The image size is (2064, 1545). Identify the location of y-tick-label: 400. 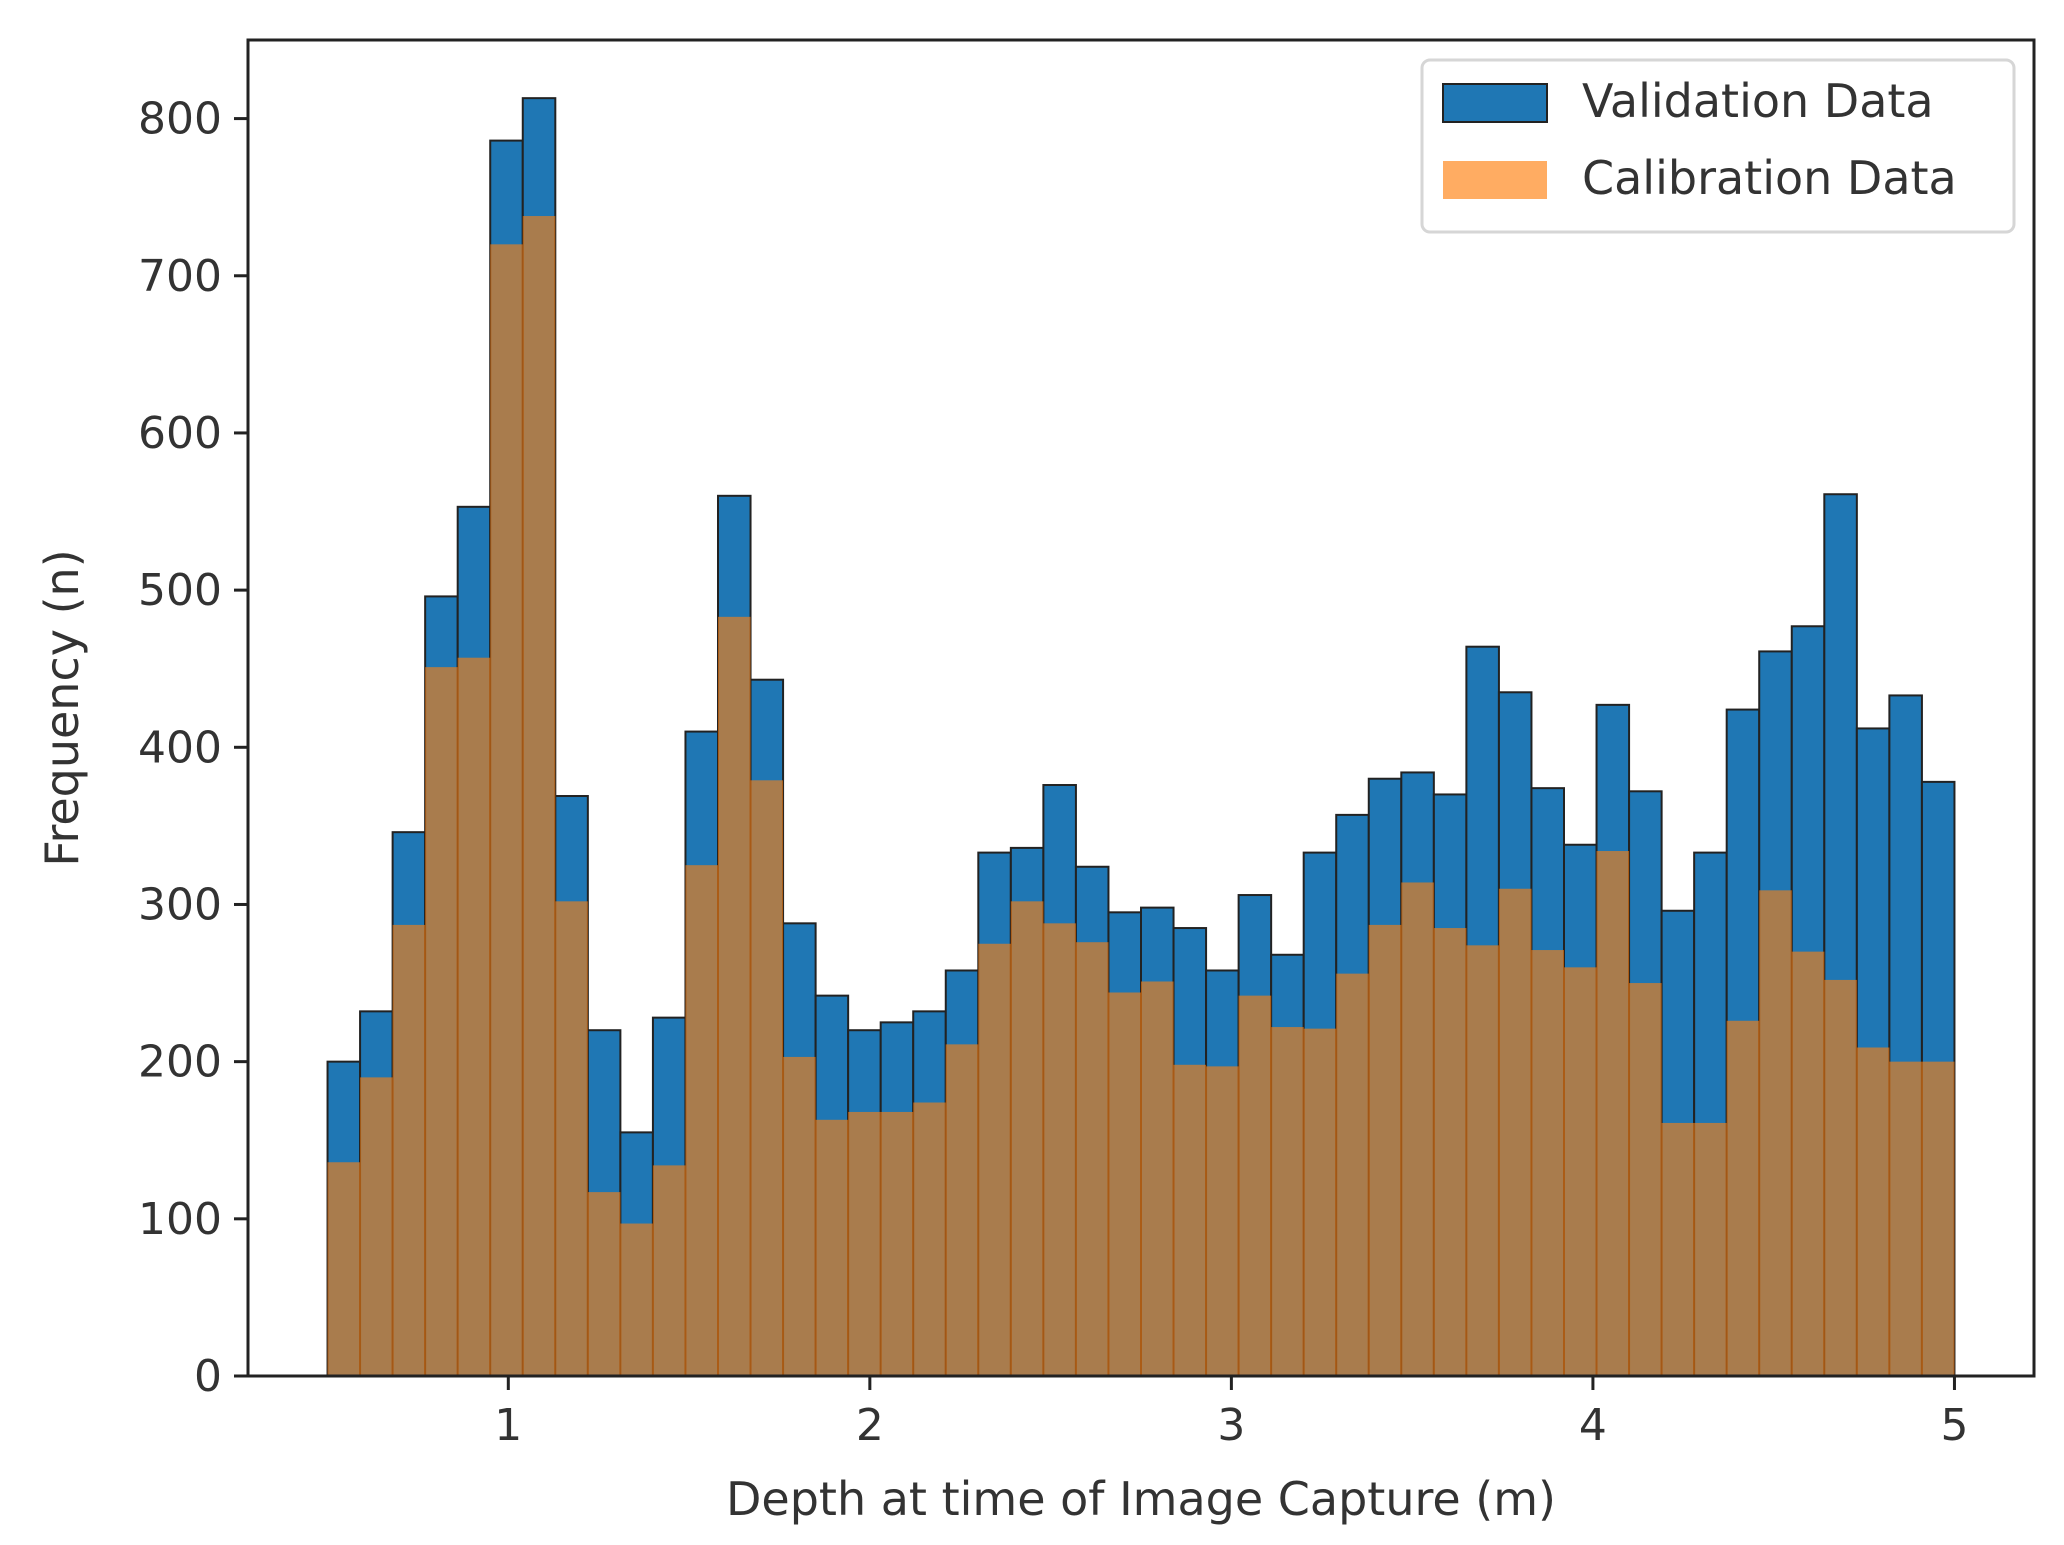
(180, 747).